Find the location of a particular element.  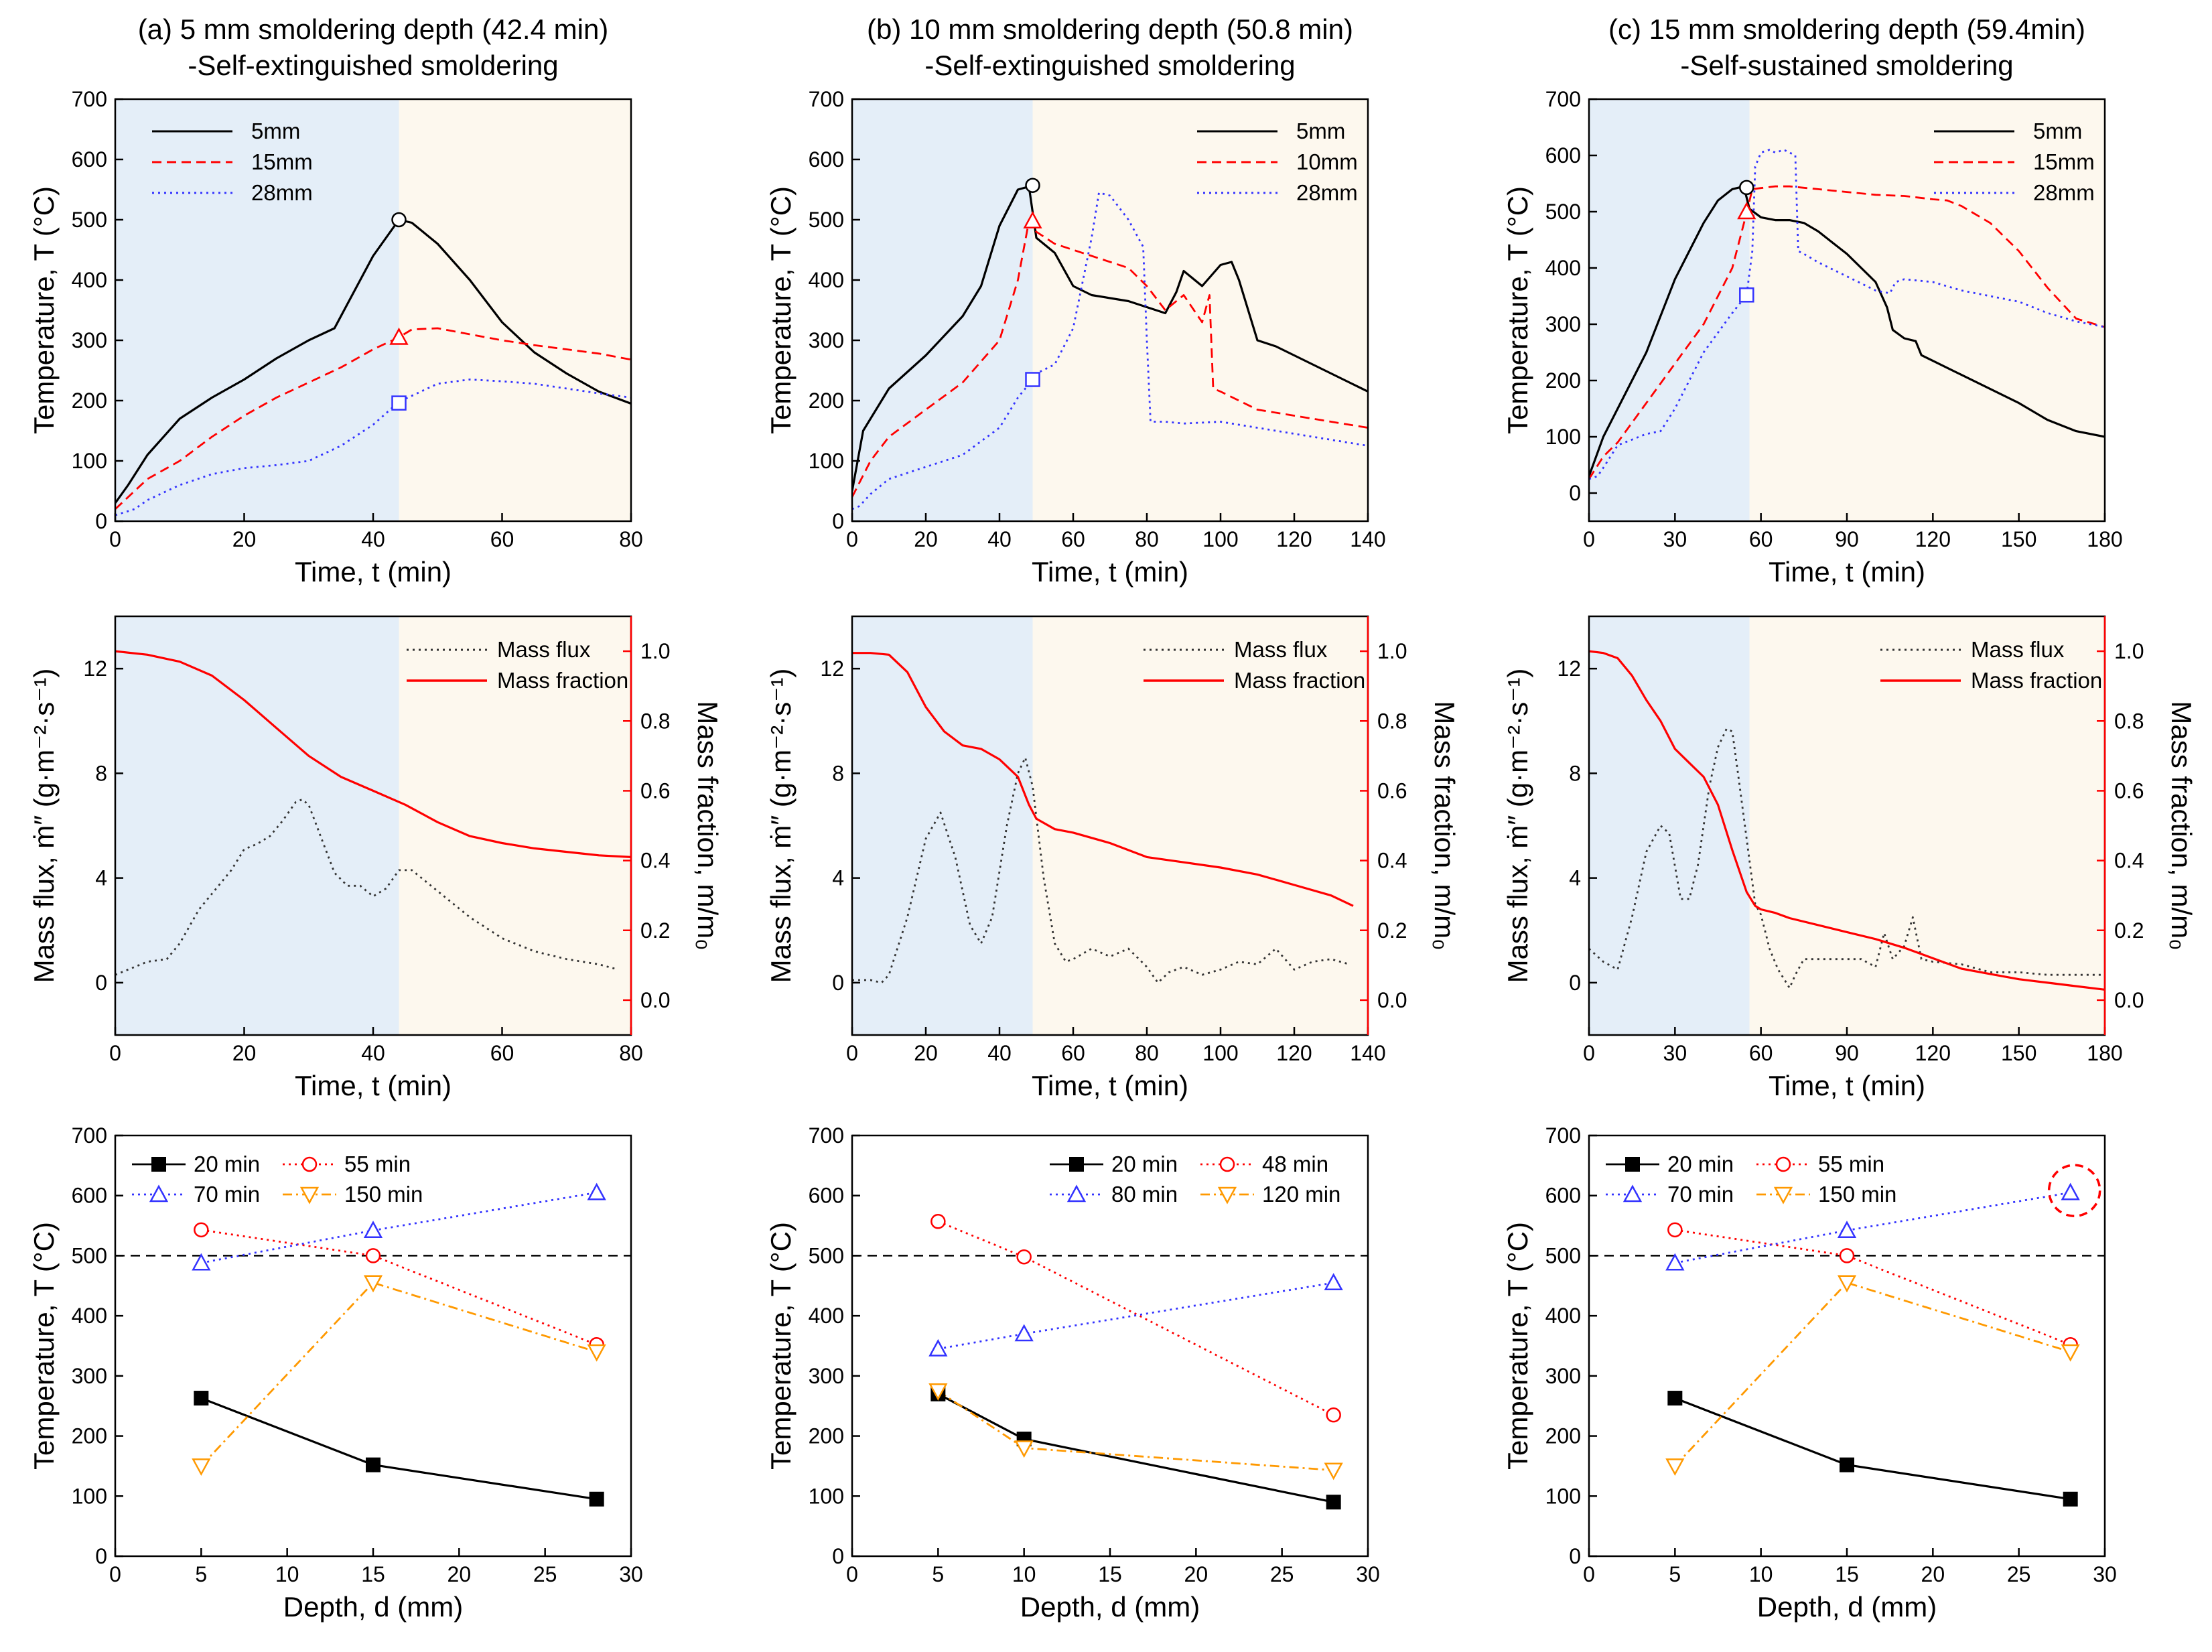

series-line-55-min is located at coordinates (400, 1287).